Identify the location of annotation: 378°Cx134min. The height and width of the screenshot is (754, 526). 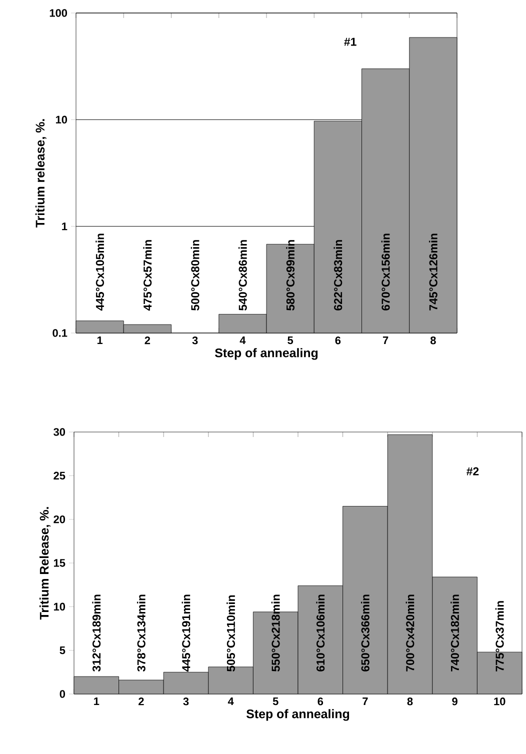
(141, 633).